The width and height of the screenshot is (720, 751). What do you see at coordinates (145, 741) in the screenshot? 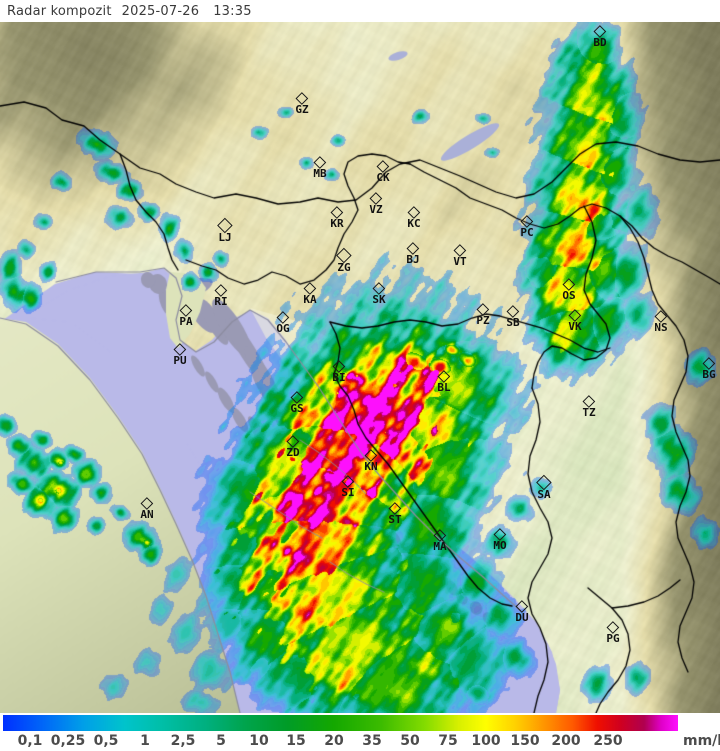
I see `scale-tick-3: 1` at bounding box center [145, 741].